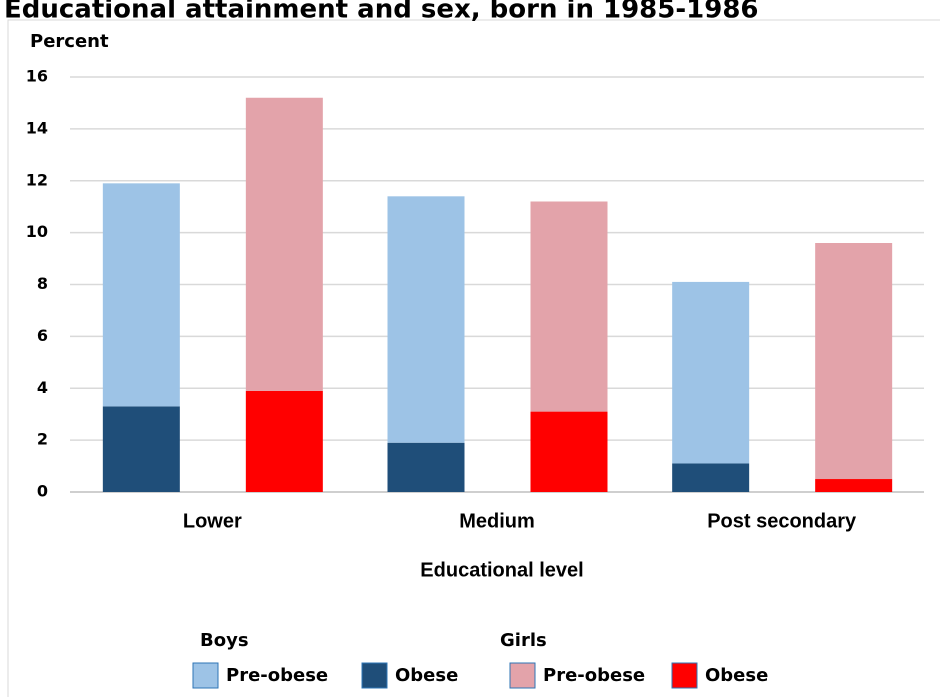  What do you see at coordinates (224, 640) in the screenshot?
I see `legend-group-label: Boys` at bounding box center [224, 640].